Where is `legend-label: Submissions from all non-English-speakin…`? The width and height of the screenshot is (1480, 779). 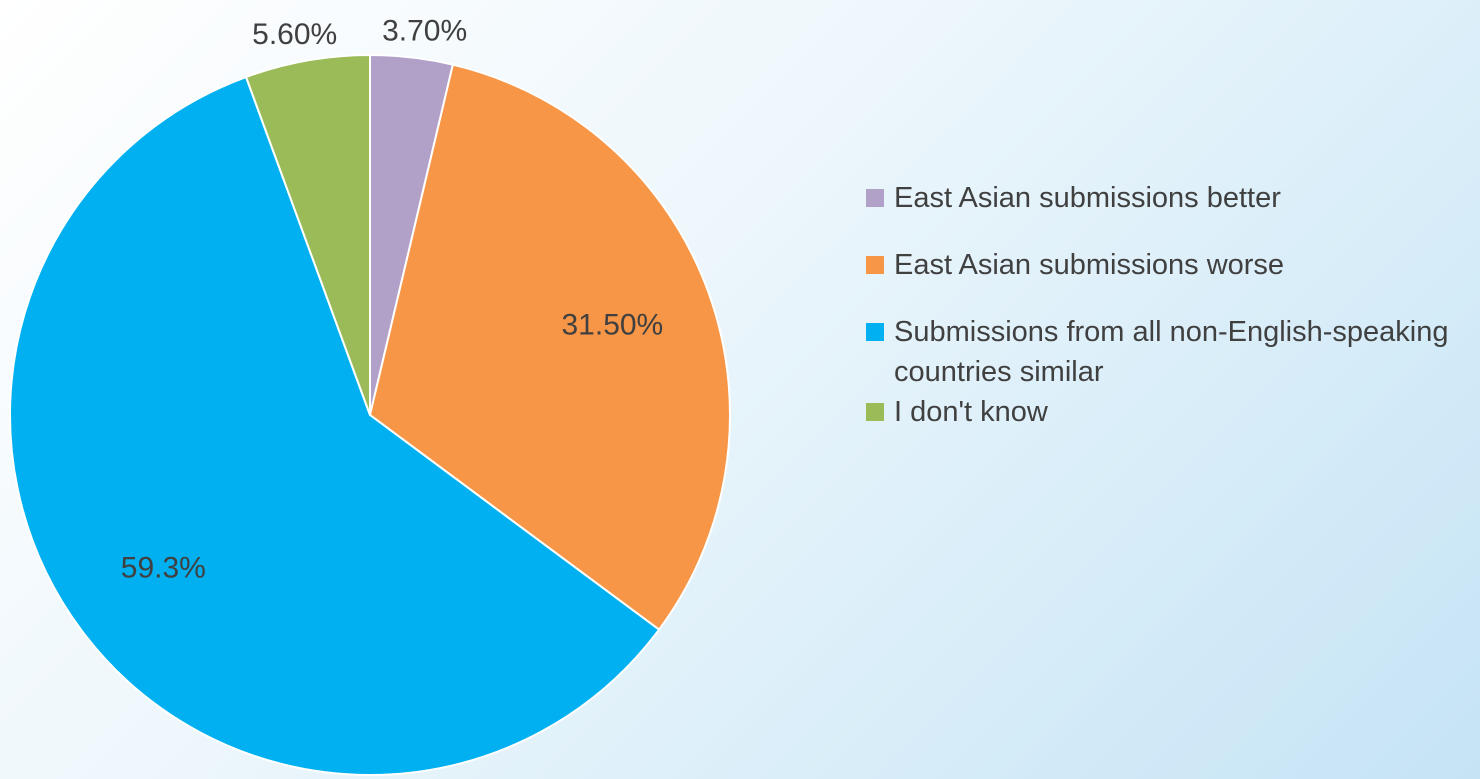
legend-label: Submissions from all non-English-speakin… is located at coordinates (1171, 352).